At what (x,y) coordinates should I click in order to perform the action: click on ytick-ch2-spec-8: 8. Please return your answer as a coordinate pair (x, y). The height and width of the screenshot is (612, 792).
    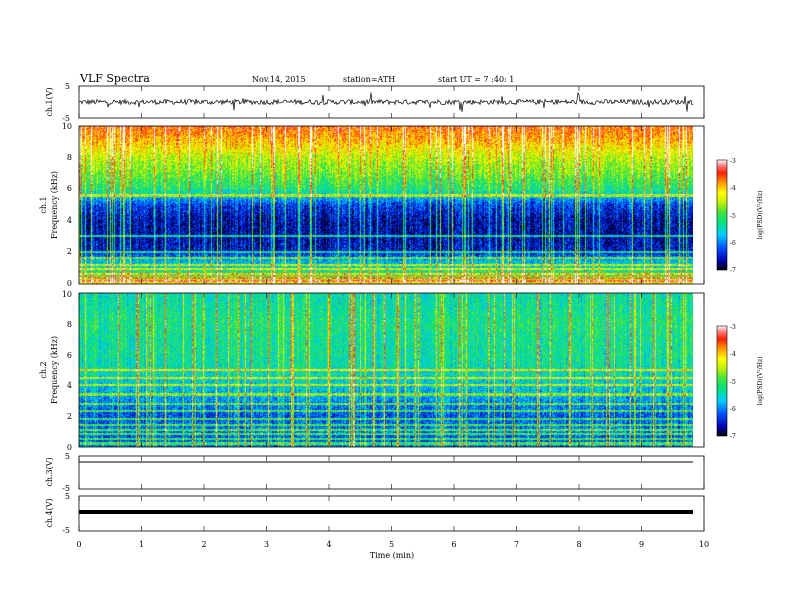
    Looking at the image, I should click on (69, 324).